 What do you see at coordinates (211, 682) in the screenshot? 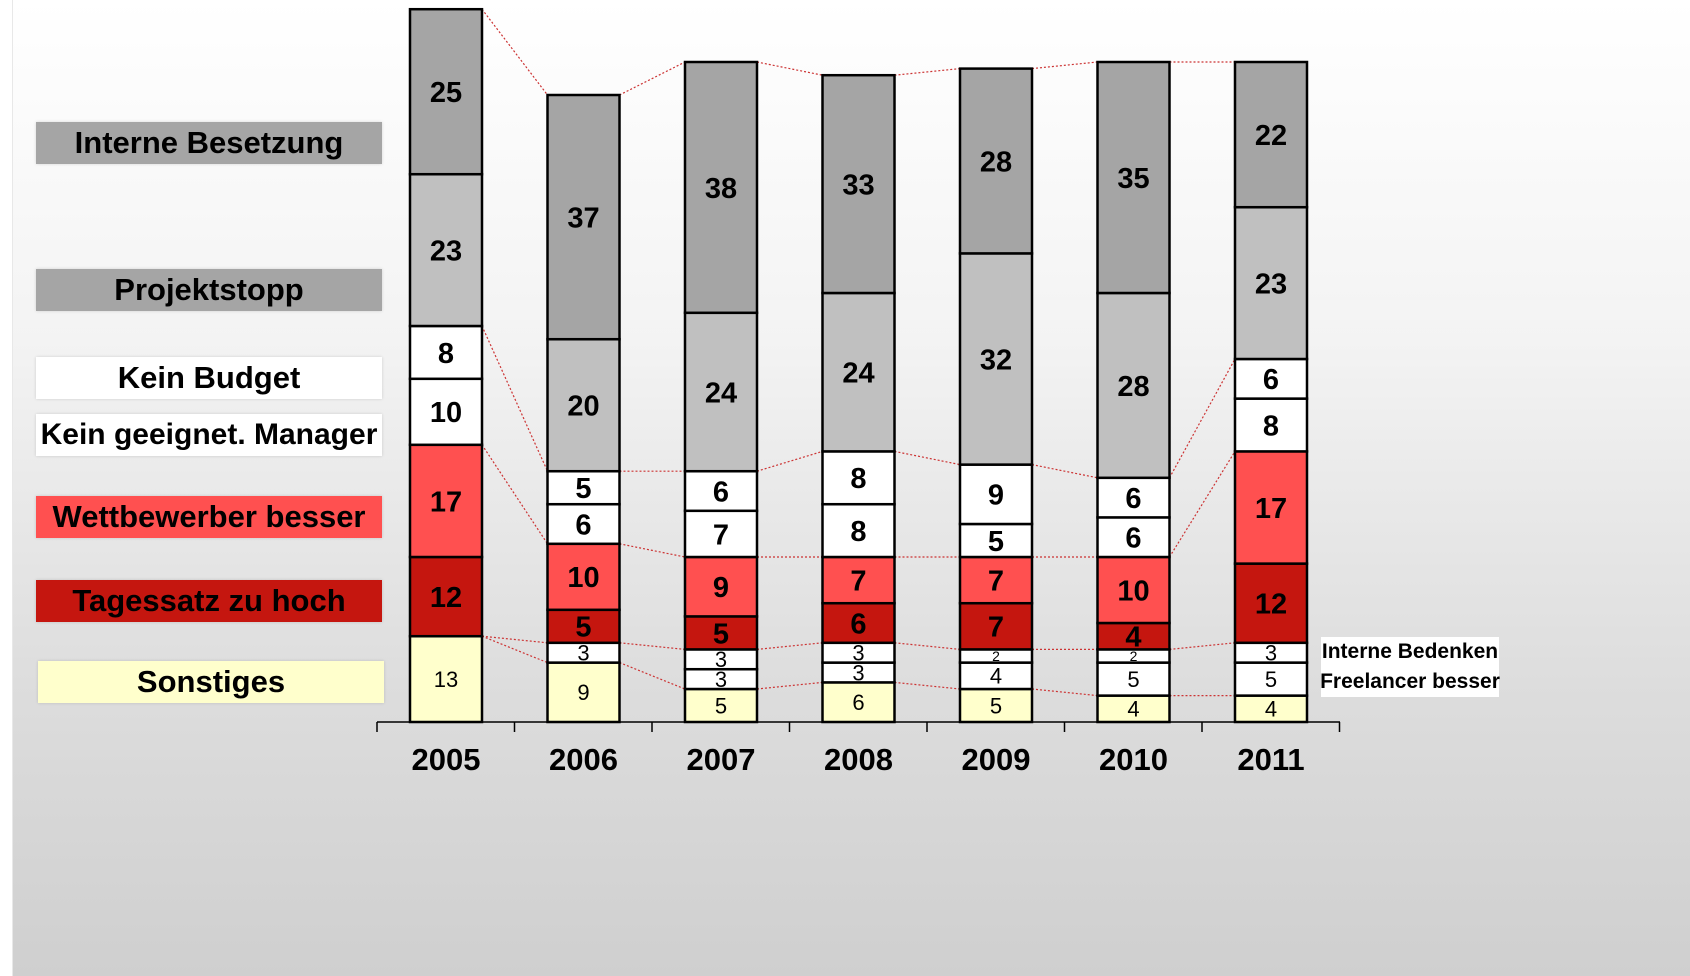
I see `legend-sonstiges: Sonstiges` at bounding box center [211, 682].